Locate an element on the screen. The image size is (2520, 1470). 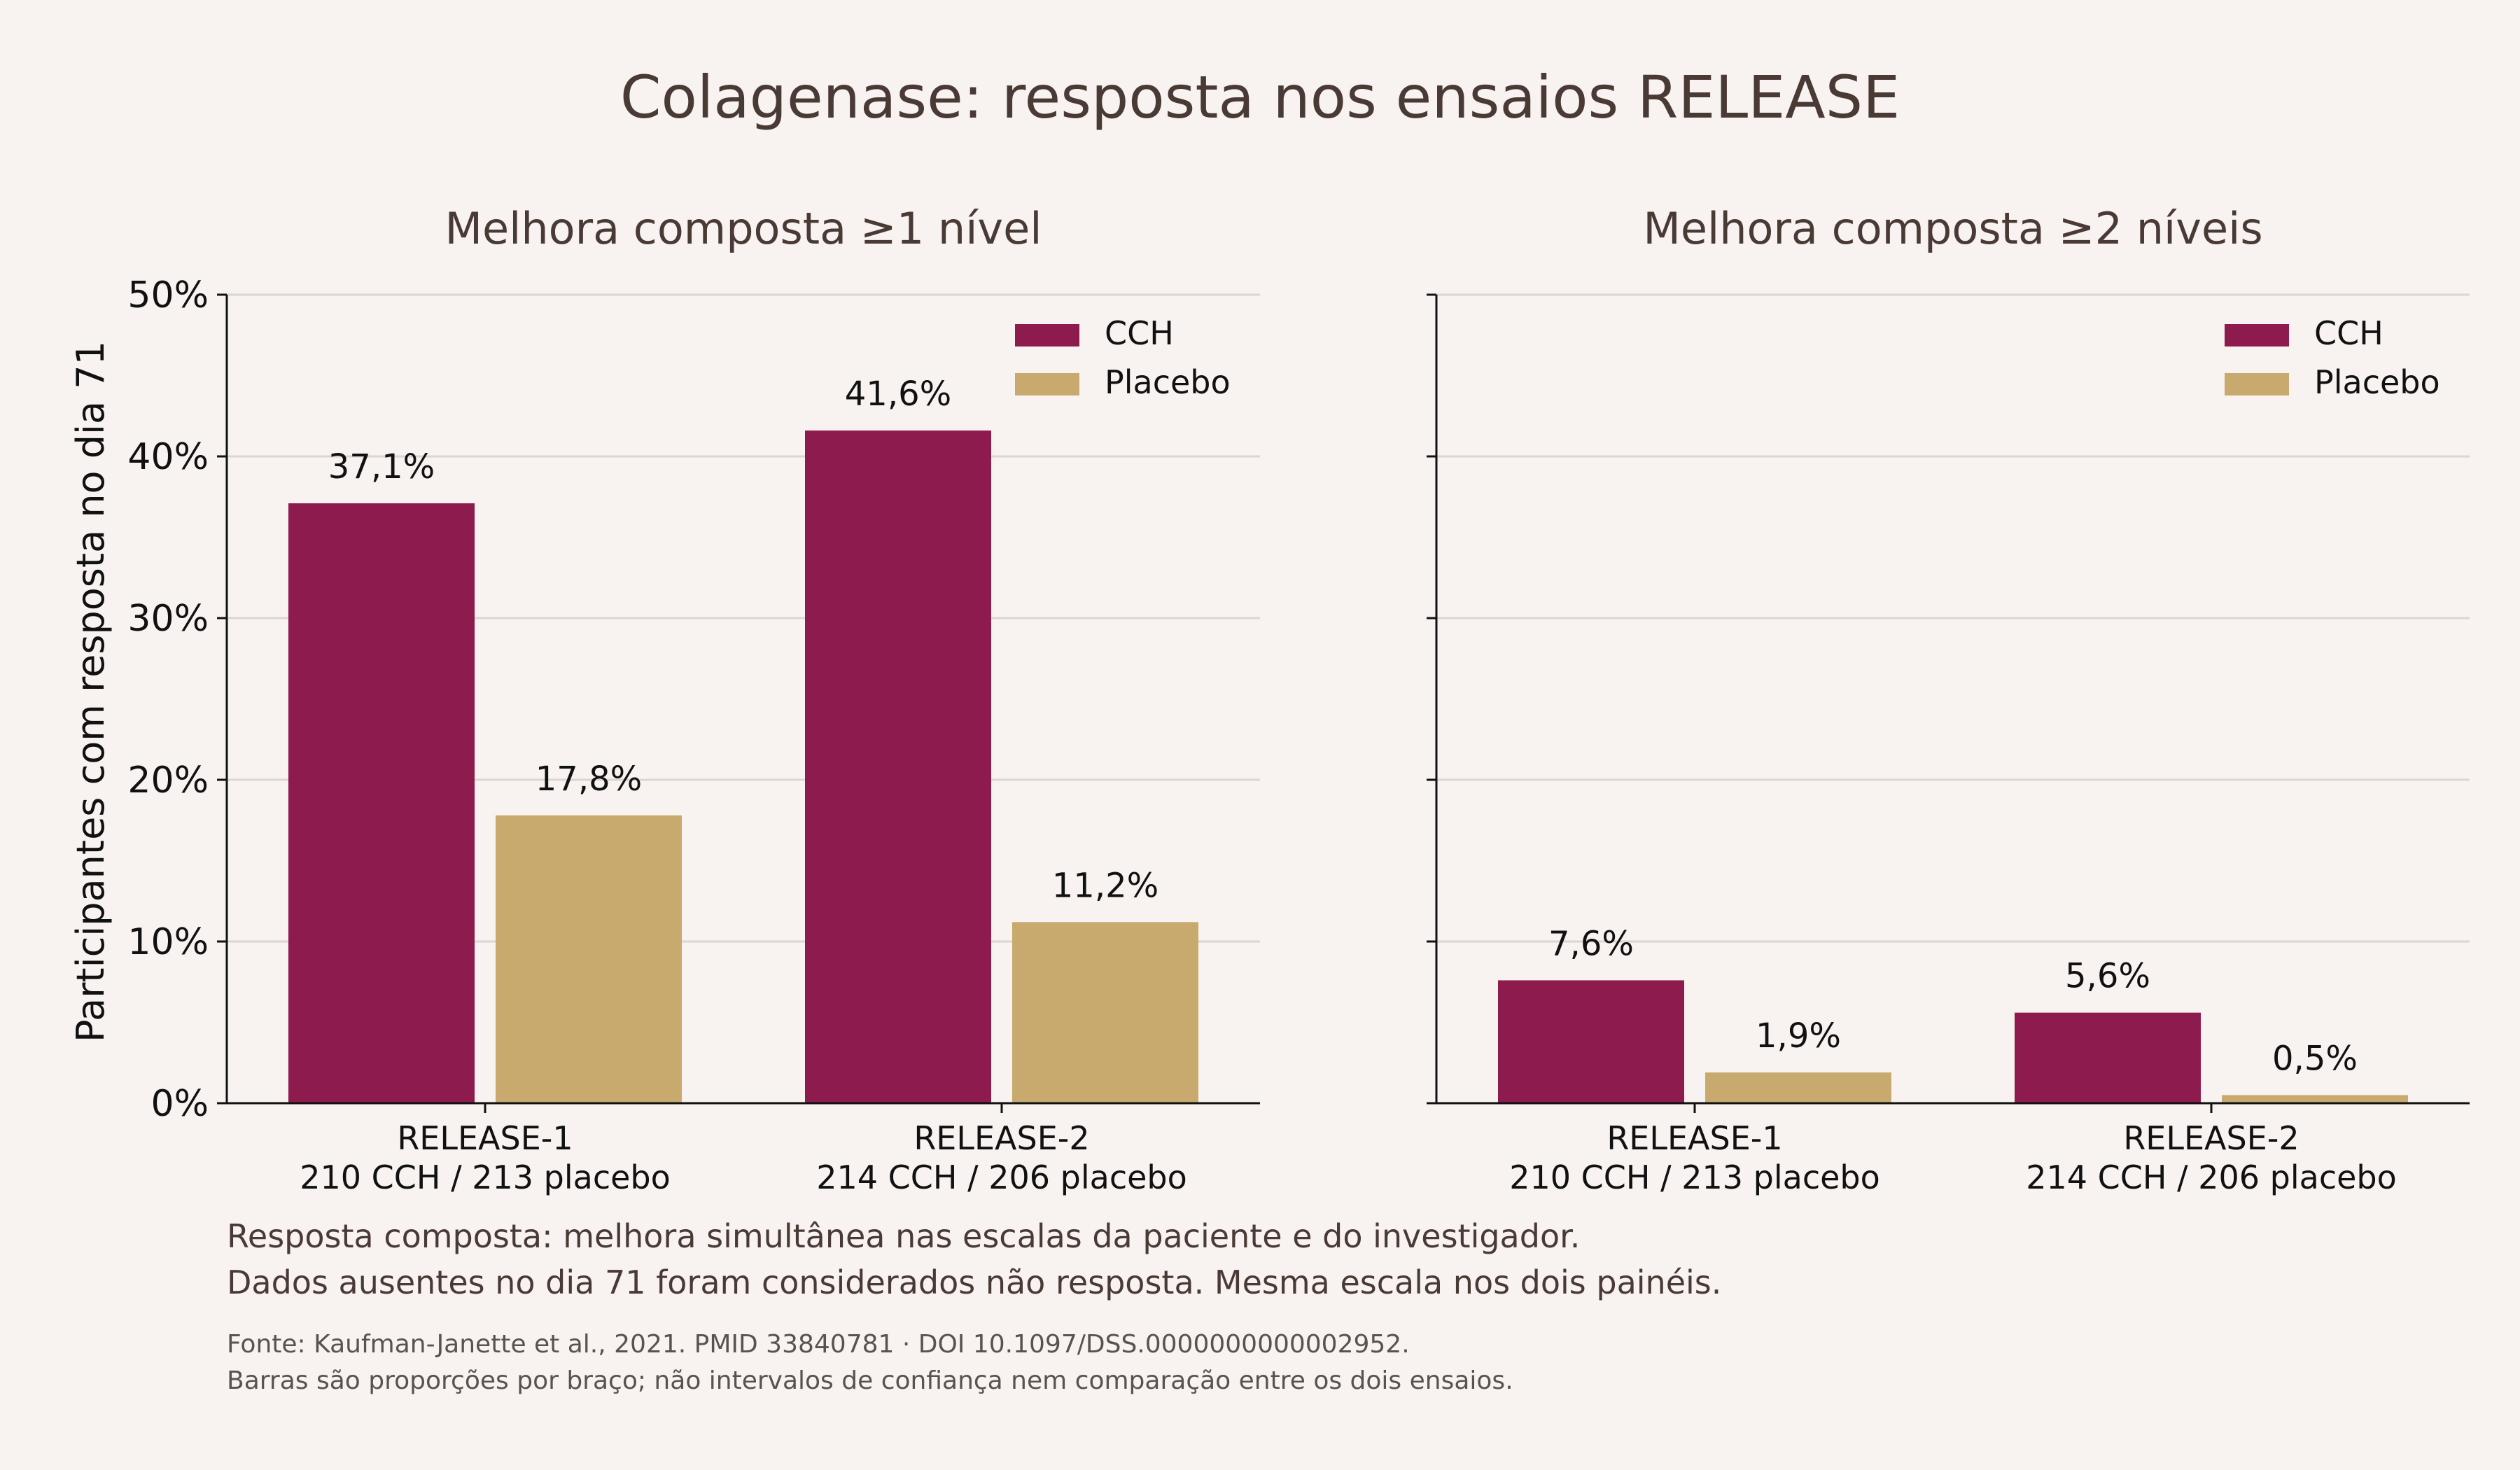
bar-value-label: 37,1% is located at coordinates (381, 466).